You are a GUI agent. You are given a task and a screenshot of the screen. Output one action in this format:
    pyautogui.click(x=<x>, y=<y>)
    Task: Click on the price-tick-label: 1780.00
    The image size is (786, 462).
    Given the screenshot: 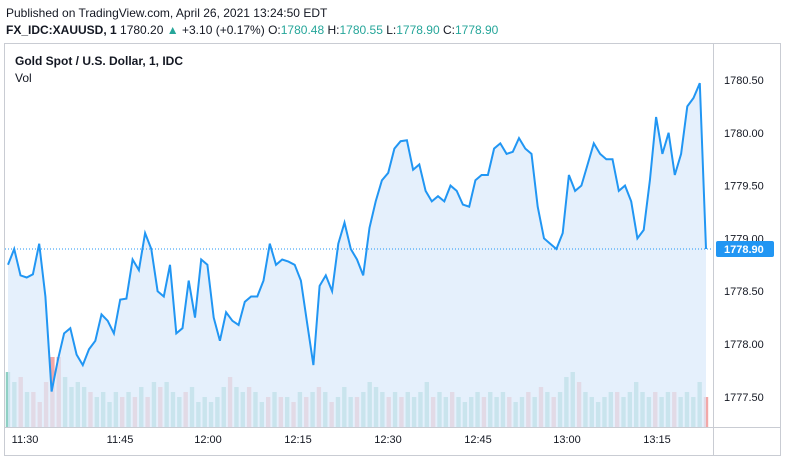 What is the action you would take?
    pyautogui.click(x=744, y=134)
    